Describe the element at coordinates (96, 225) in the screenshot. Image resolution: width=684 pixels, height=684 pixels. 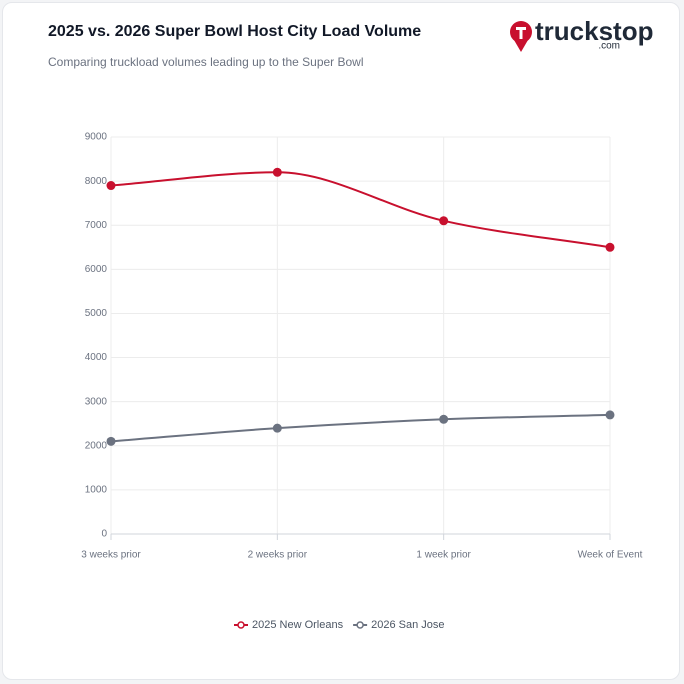
I see `y-tick-label: 7000` at that location.